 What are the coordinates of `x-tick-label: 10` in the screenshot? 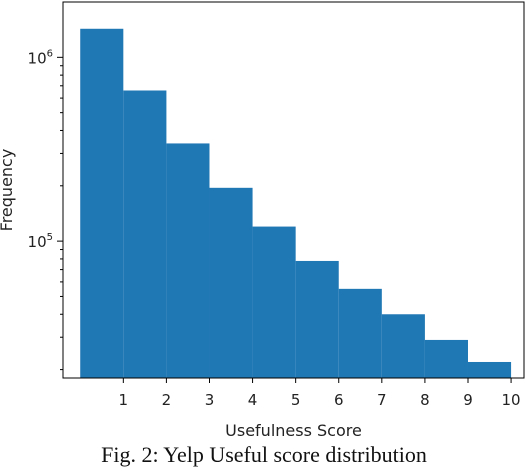 It's located at (511, 400).